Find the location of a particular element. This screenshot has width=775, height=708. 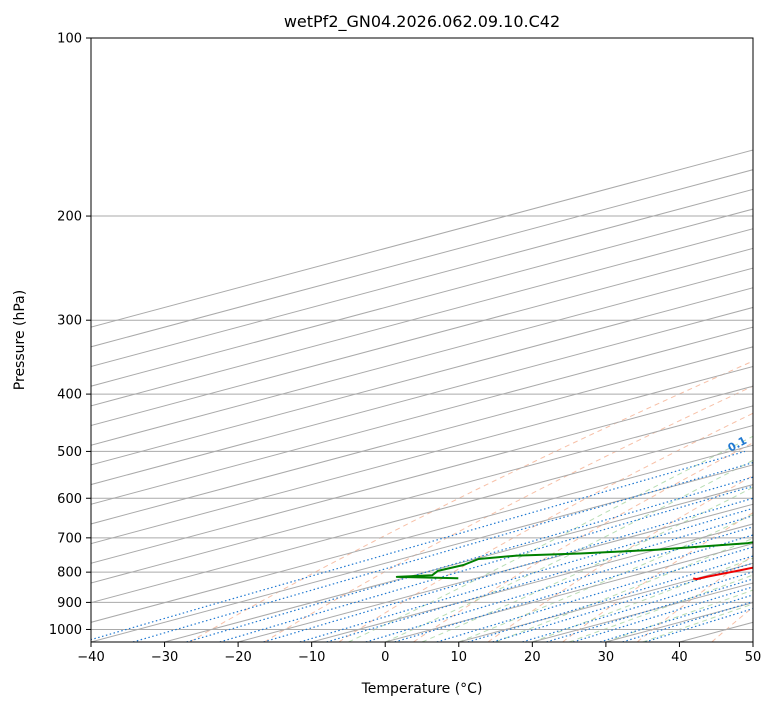

x-tick-label: 0 is located at coordinates (385, 657).